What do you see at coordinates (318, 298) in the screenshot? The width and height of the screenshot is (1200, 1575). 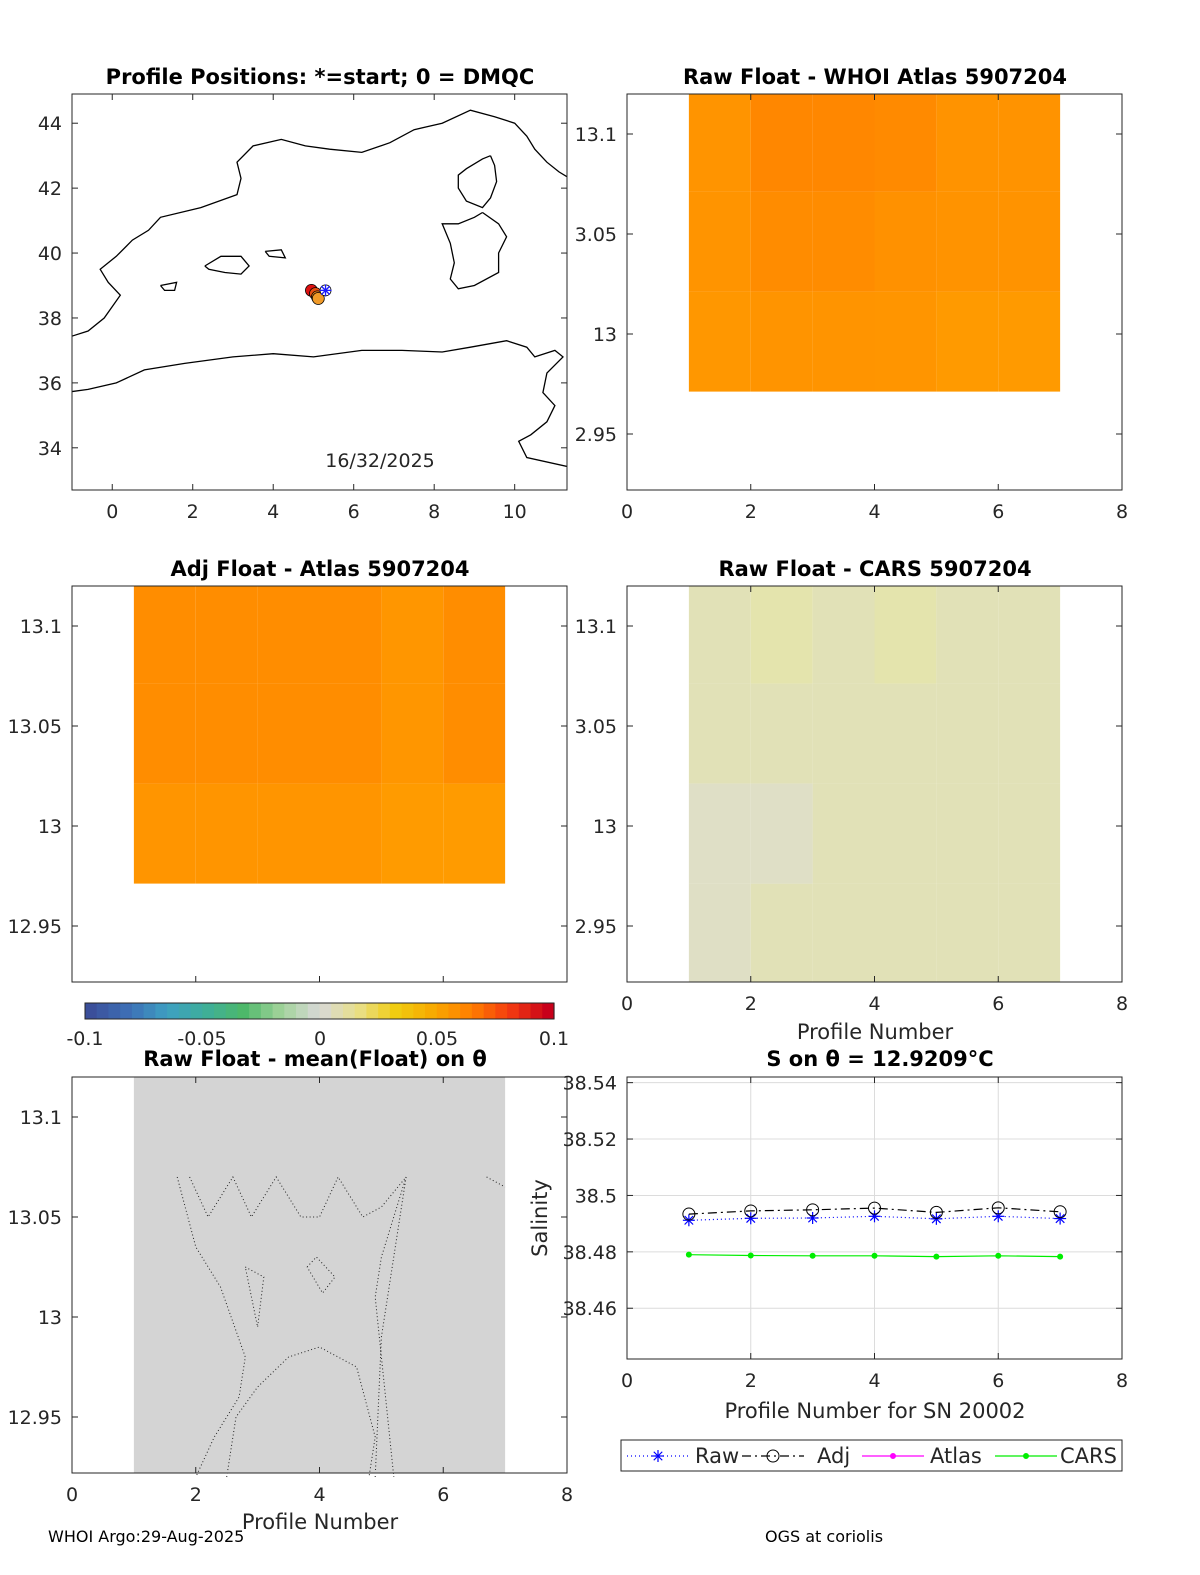 I see `profile-position-marker` at bounding box center [318, 298].